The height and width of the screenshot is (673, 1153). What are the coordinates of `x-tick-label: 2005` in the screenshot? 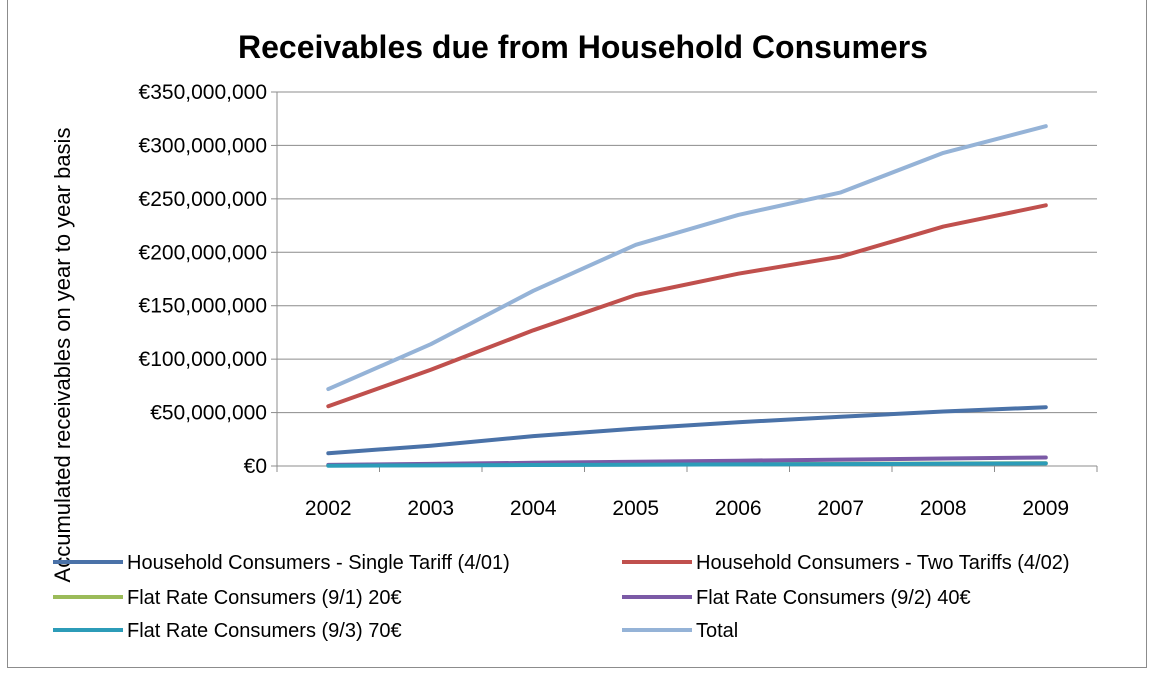 It's located at (635, 508).